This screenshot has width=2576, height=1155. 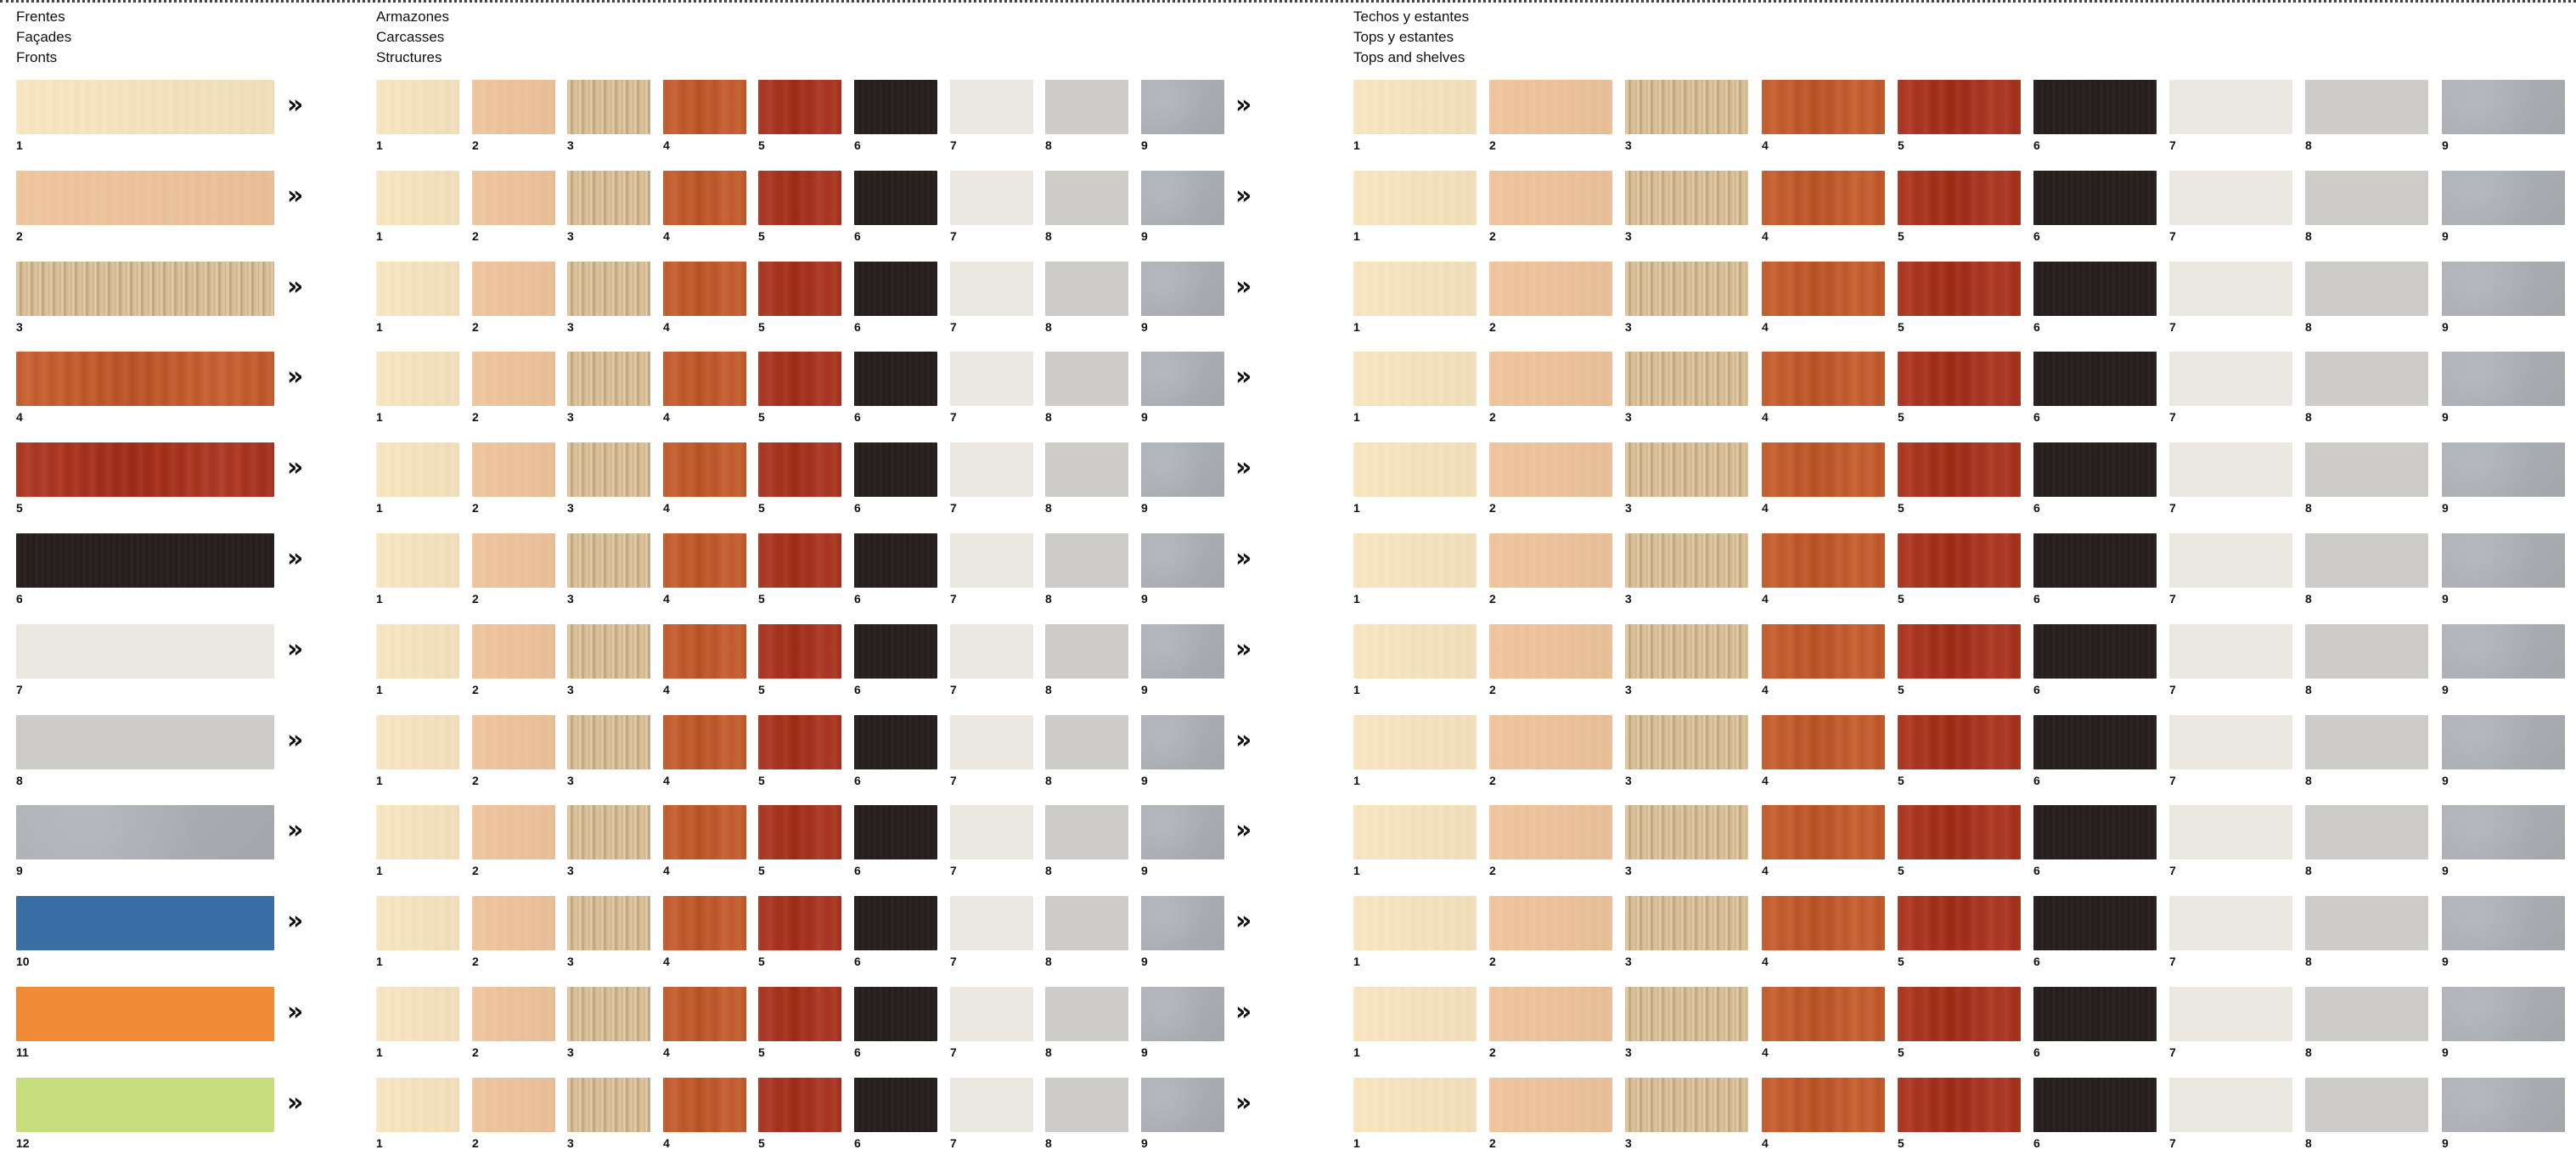 I want to click on top-finish: 9, so click(x=2503, y=841).